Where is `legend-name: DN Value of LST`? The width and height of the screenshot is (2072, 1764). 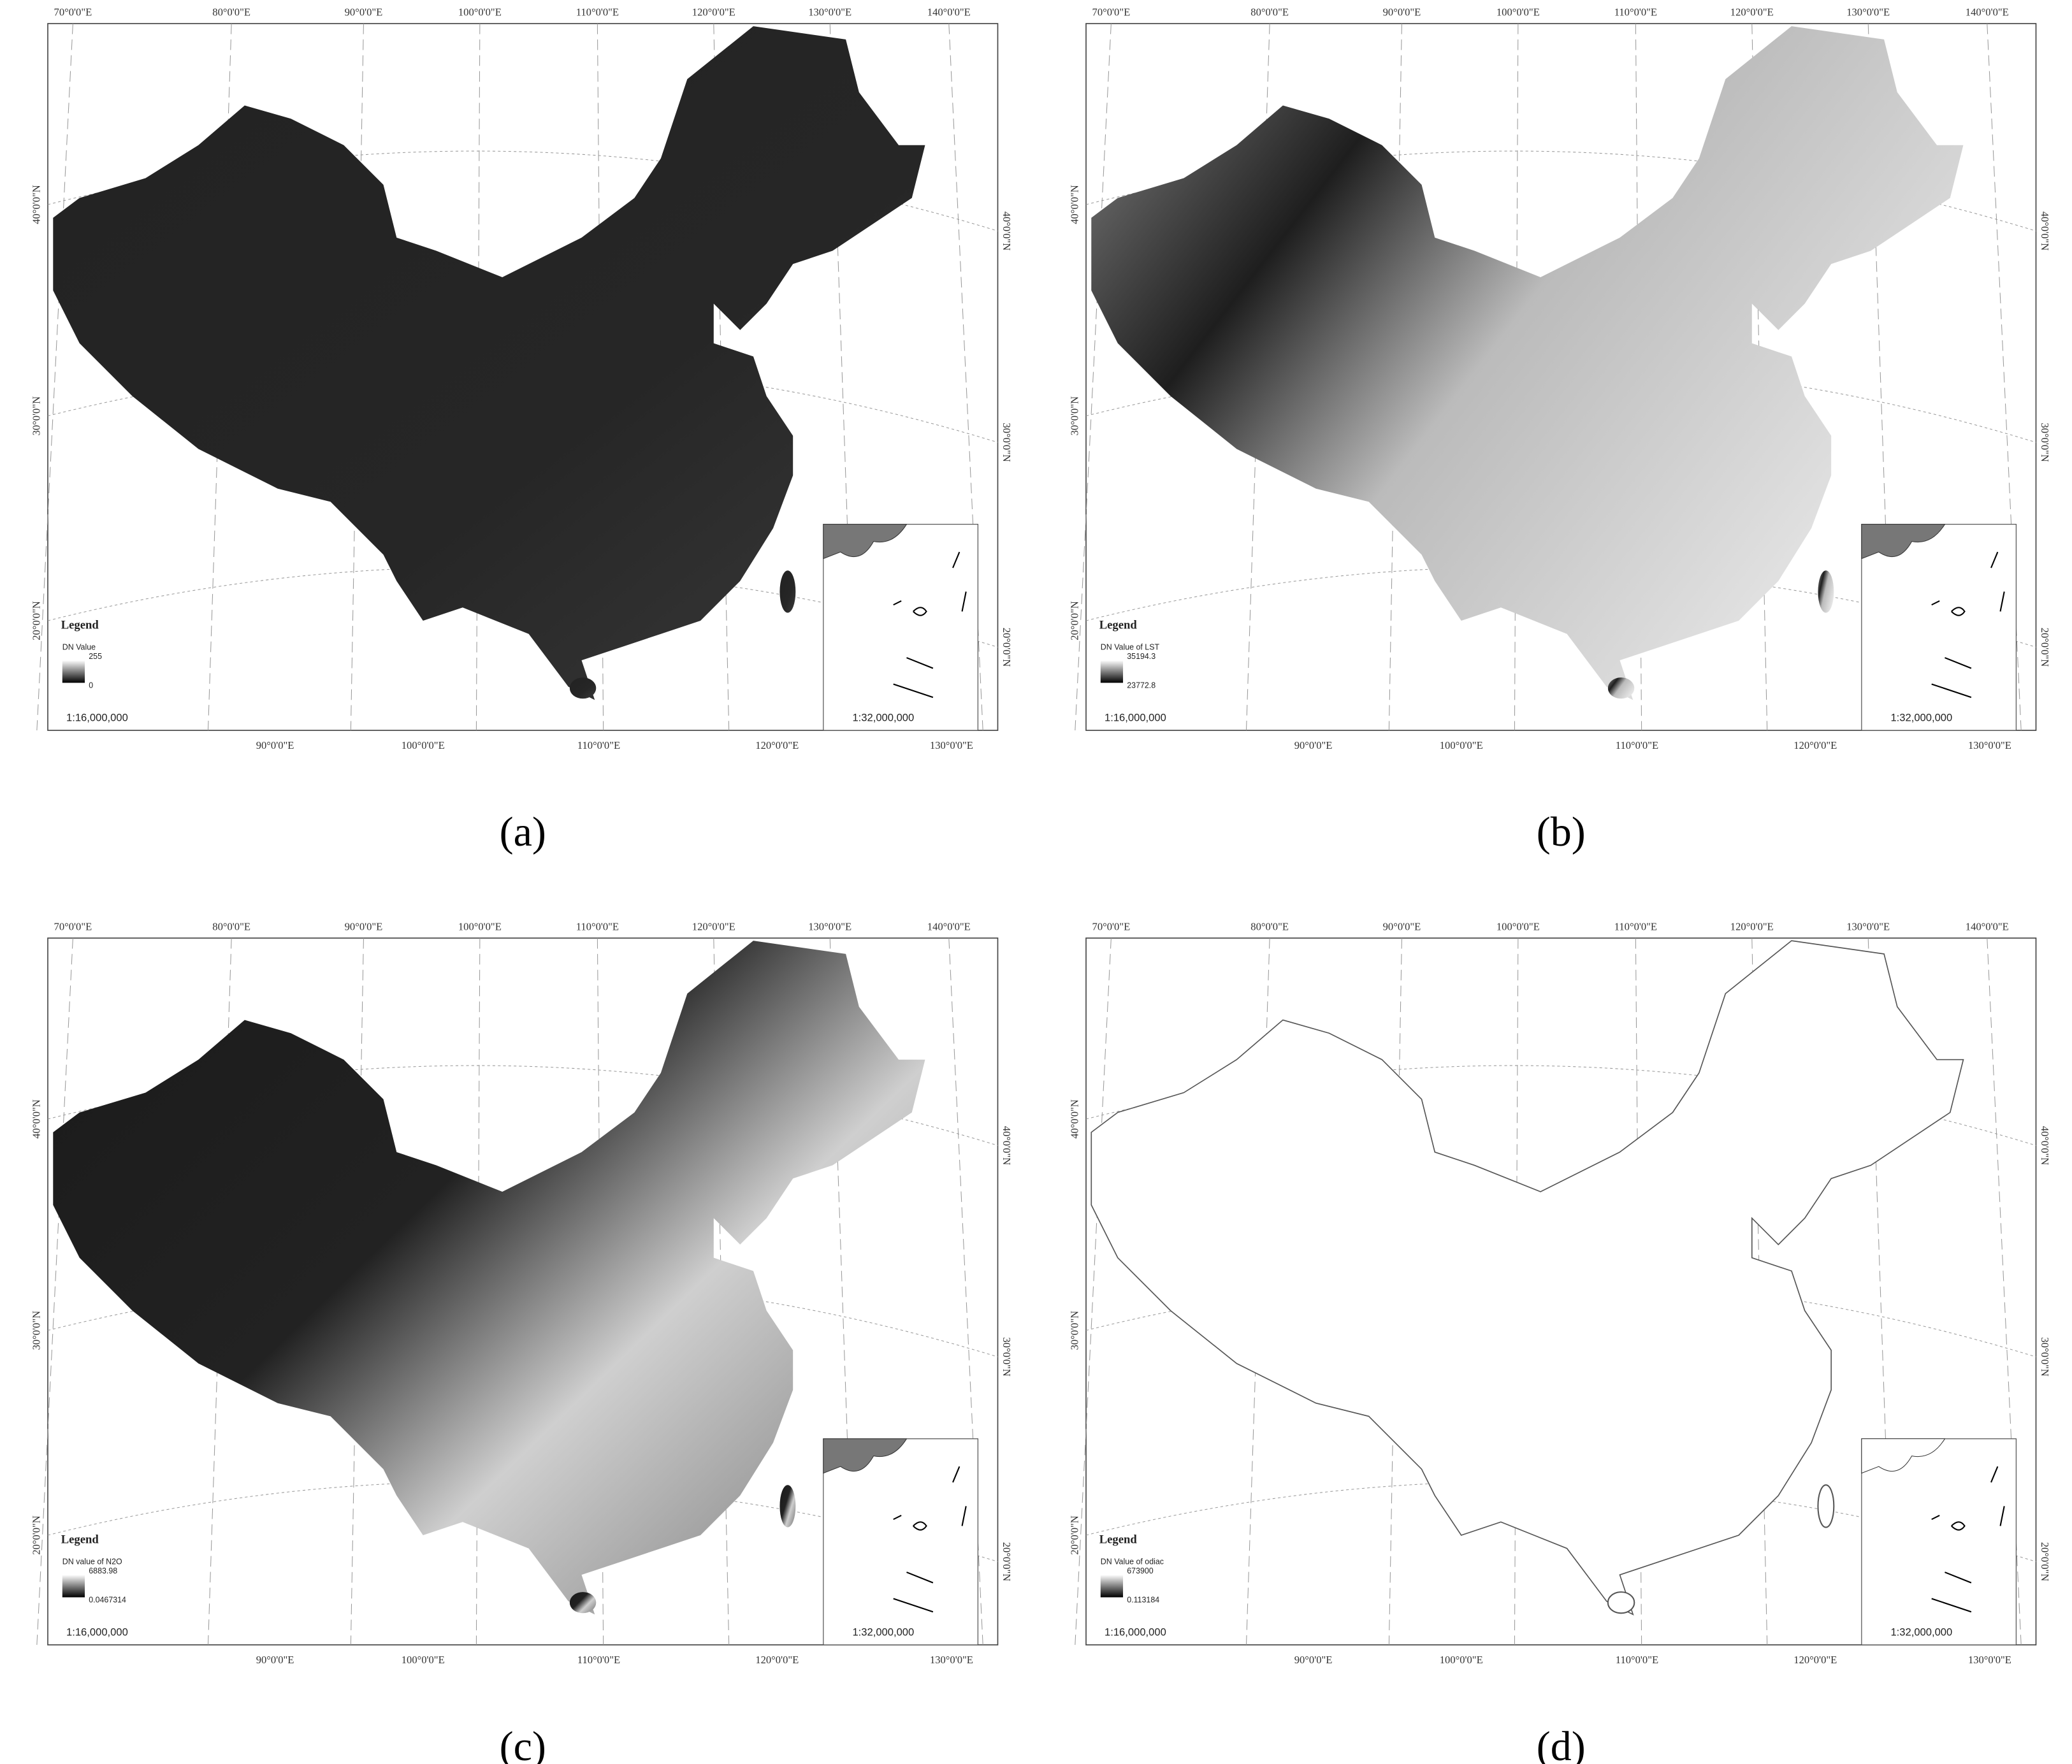
legend-name: DN Value of LST is located at coordinates (1130, 647).